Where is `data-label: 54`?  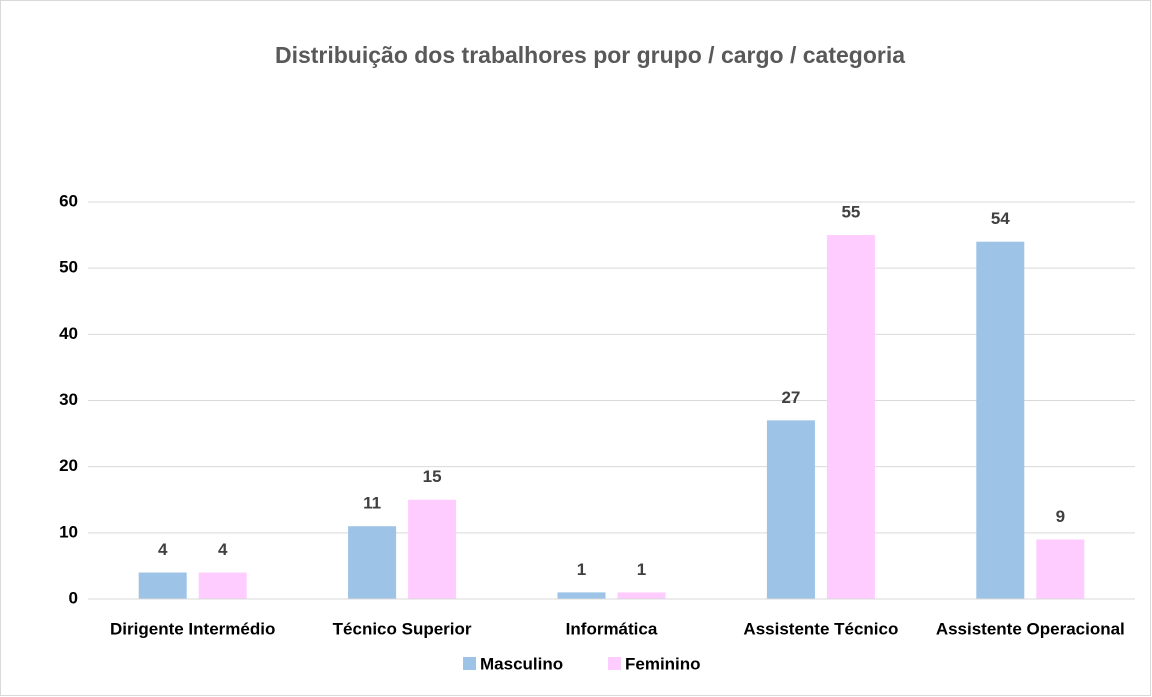 data-label: 54 is located at coordinates (1000, 218).